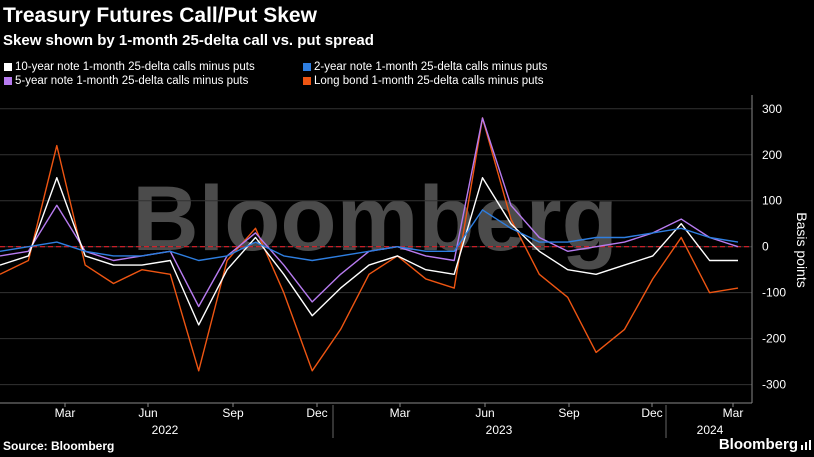 Image resolution: width=814 pixels, height=457 pixels. I want to click on source-note: Source: Bloomberg, so click(59, 446).